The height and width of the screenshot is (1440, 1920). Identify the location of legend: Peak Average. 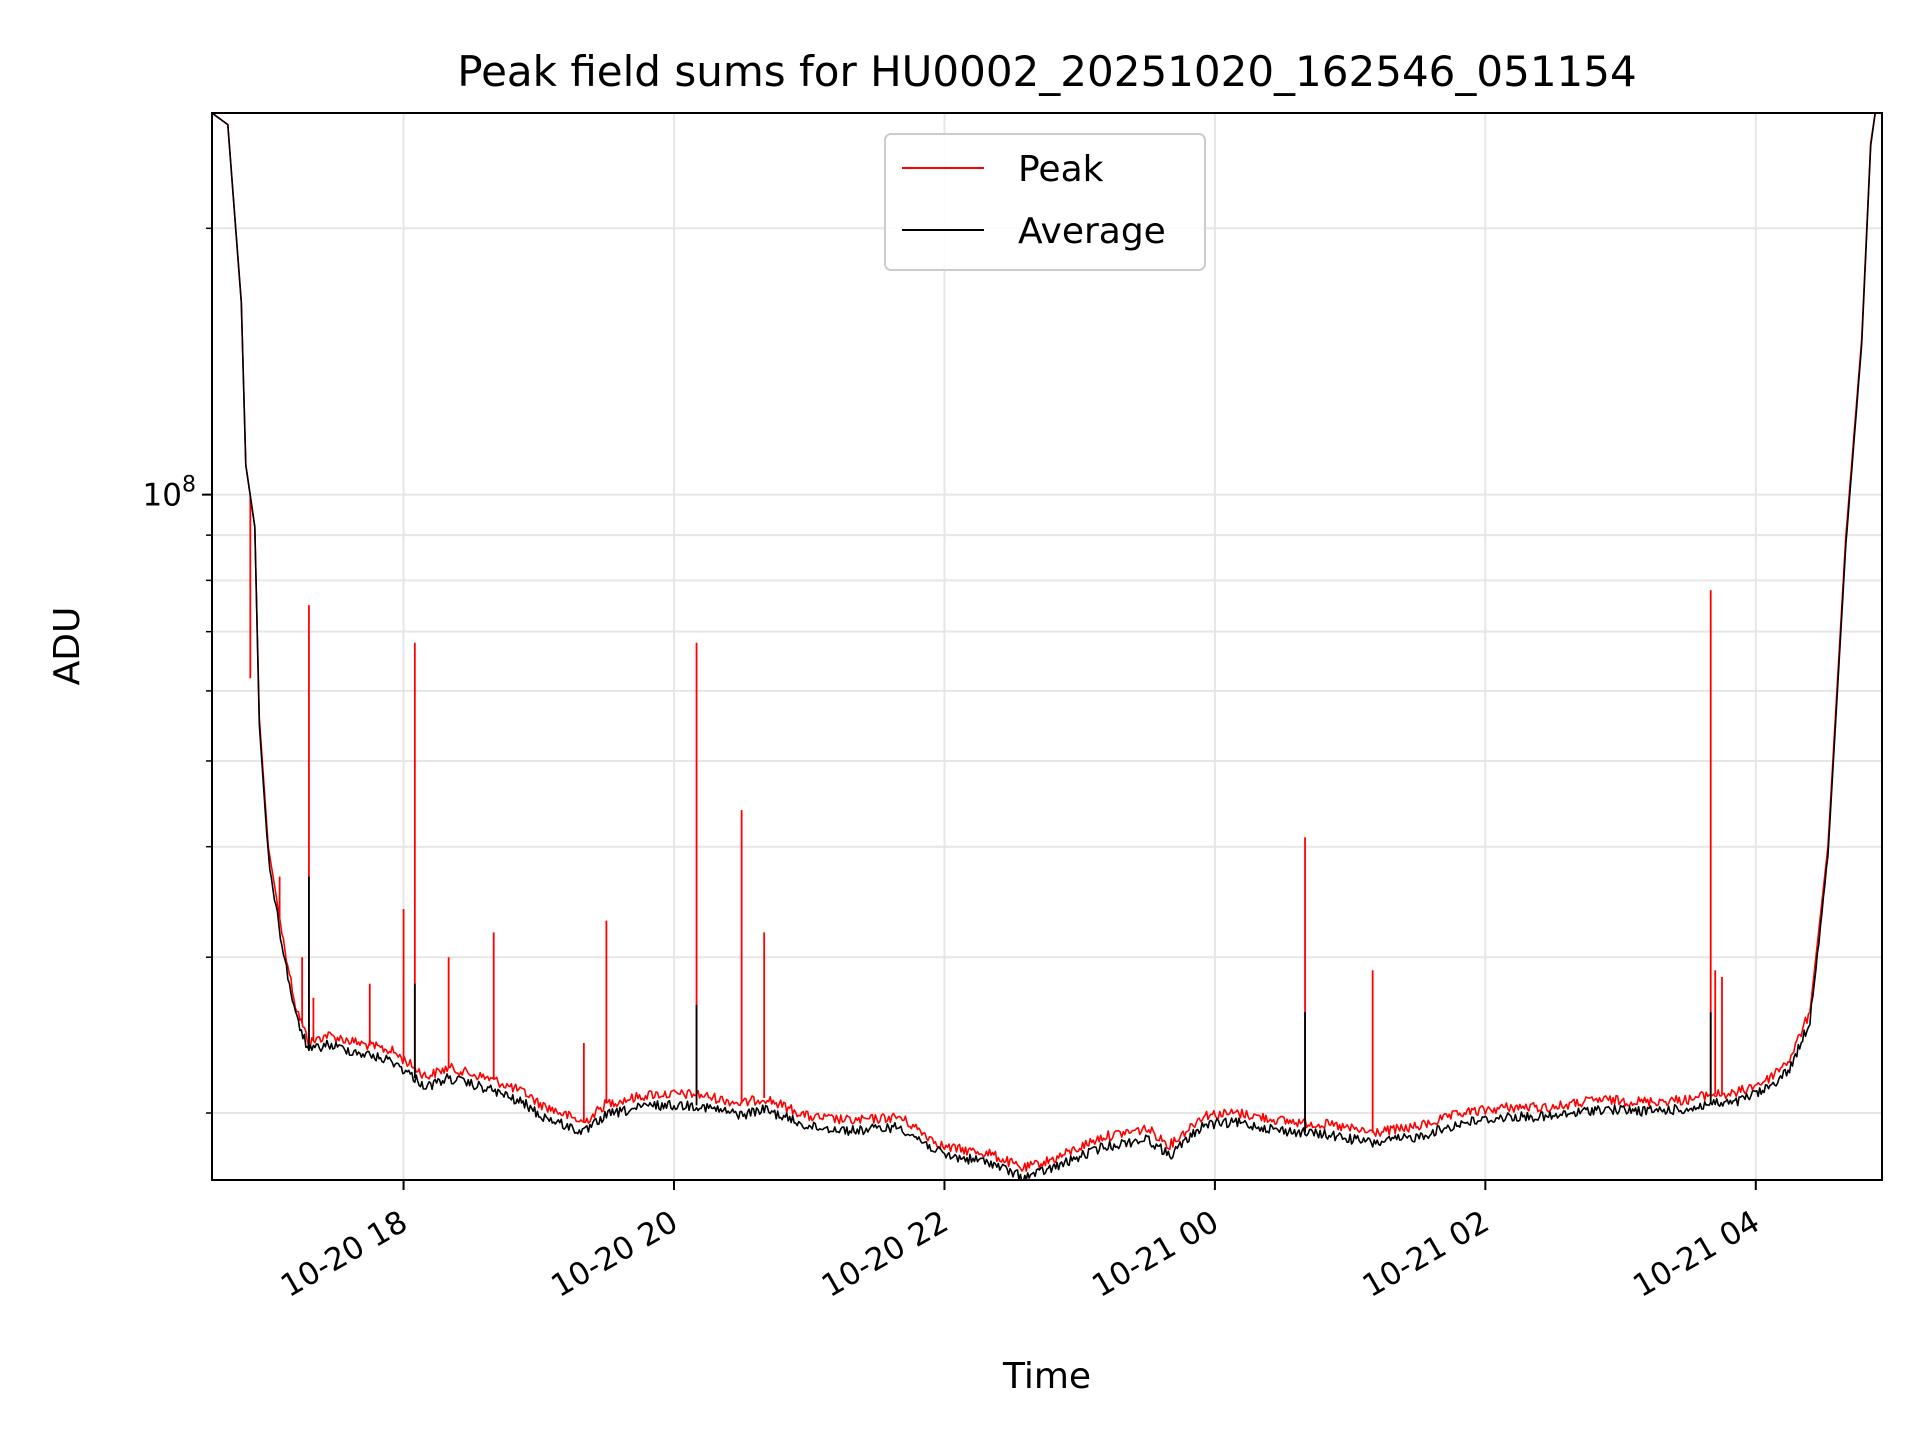
(1045, 202).